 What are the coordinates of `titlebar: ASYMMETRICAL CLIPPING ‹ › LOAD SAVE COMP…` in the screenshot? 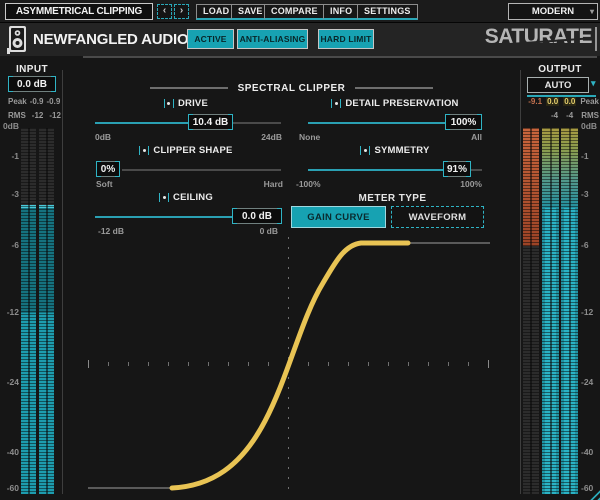 It's located at (300, 11).